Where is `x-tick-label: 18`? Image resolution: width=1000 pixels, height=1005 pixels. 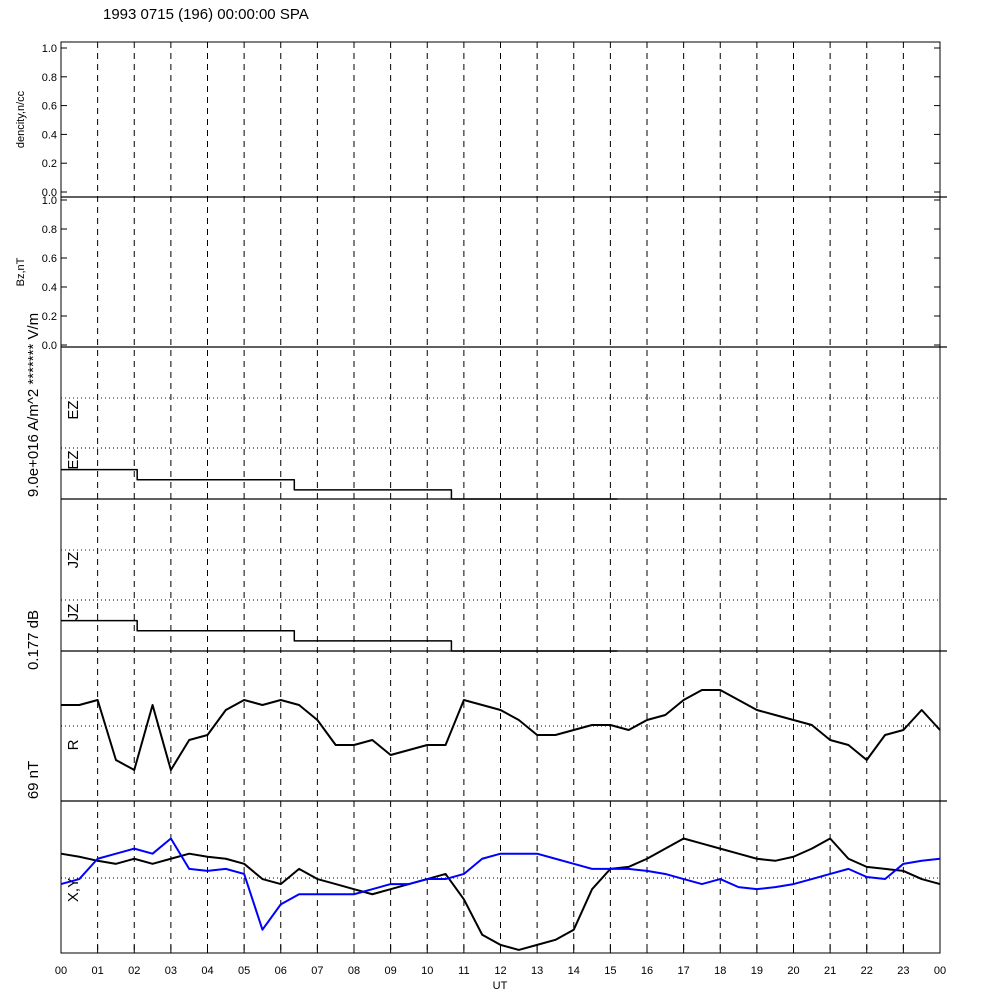 x-tick-label: 18 is located at coordinates (720, 971).